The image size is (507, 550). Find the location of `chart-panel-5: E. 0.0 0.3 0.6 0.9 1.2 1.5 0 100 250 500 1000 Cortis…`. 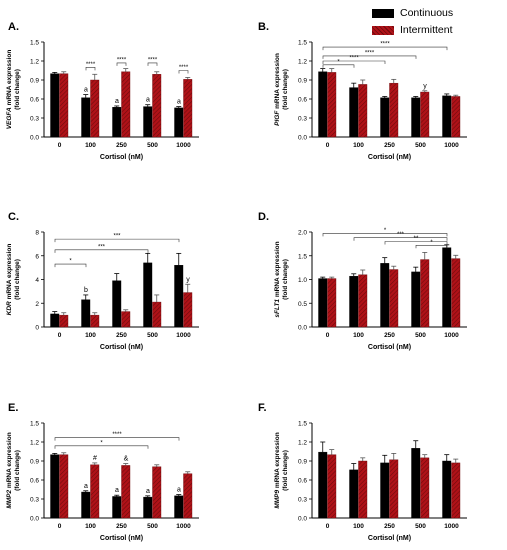

chart-panel-5: E. 0.0 0.3 0.6 0.9 1.2 1.5 0 100 250 500 1000 Cortis… is located at coordinates (102, 472).